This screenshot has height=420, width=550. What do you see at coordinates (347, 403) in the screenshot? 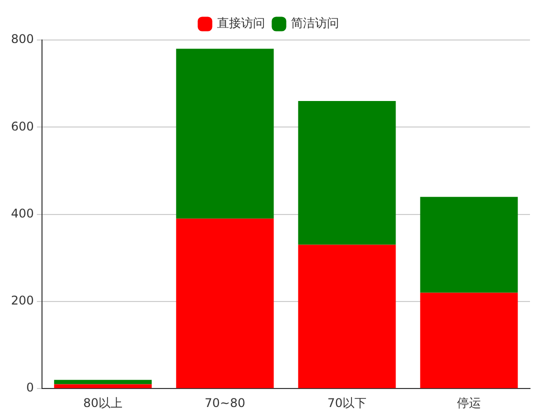
I see `x-tick-label: 70以下` at bounding box center [347, 403].